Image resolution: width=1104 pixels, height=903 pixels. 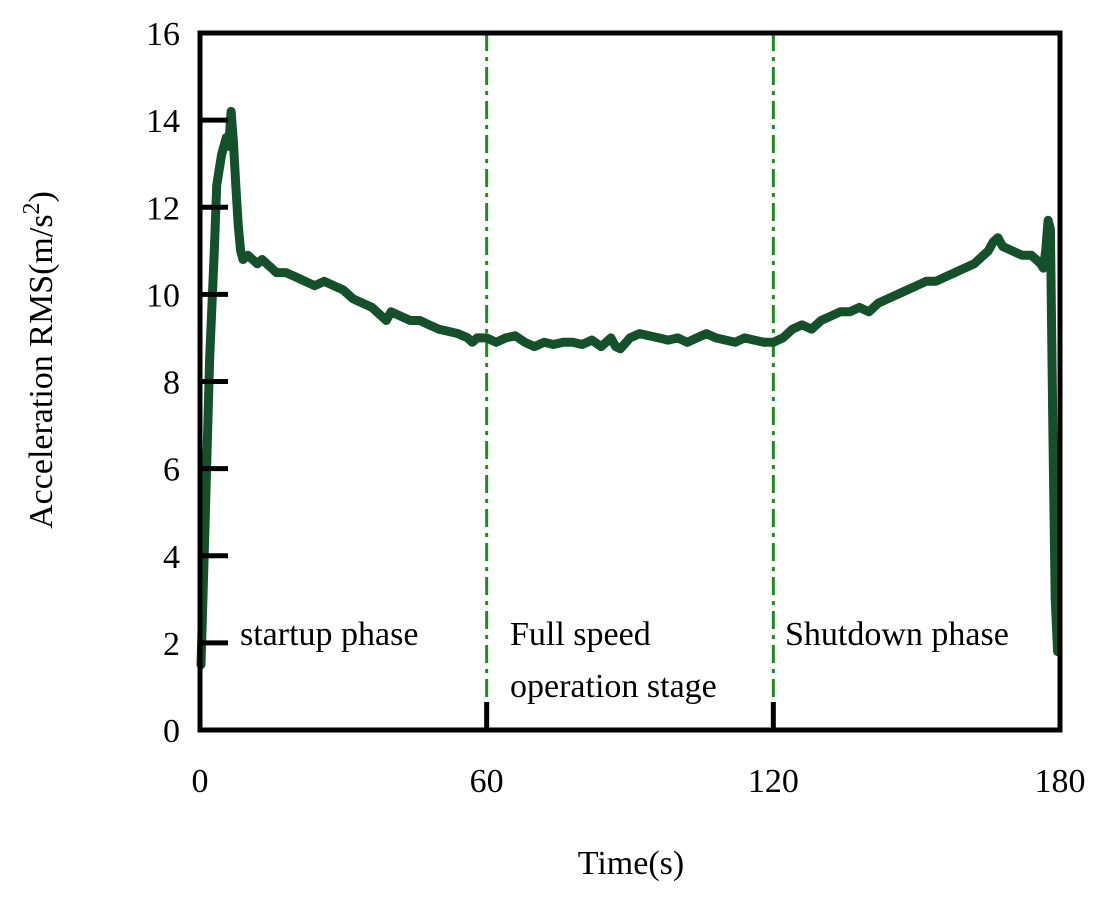 What do you see at coordinates (200, 781) in the screenshot?
I see `x-tick-label-0: 0` at bounding box center [200, 781].